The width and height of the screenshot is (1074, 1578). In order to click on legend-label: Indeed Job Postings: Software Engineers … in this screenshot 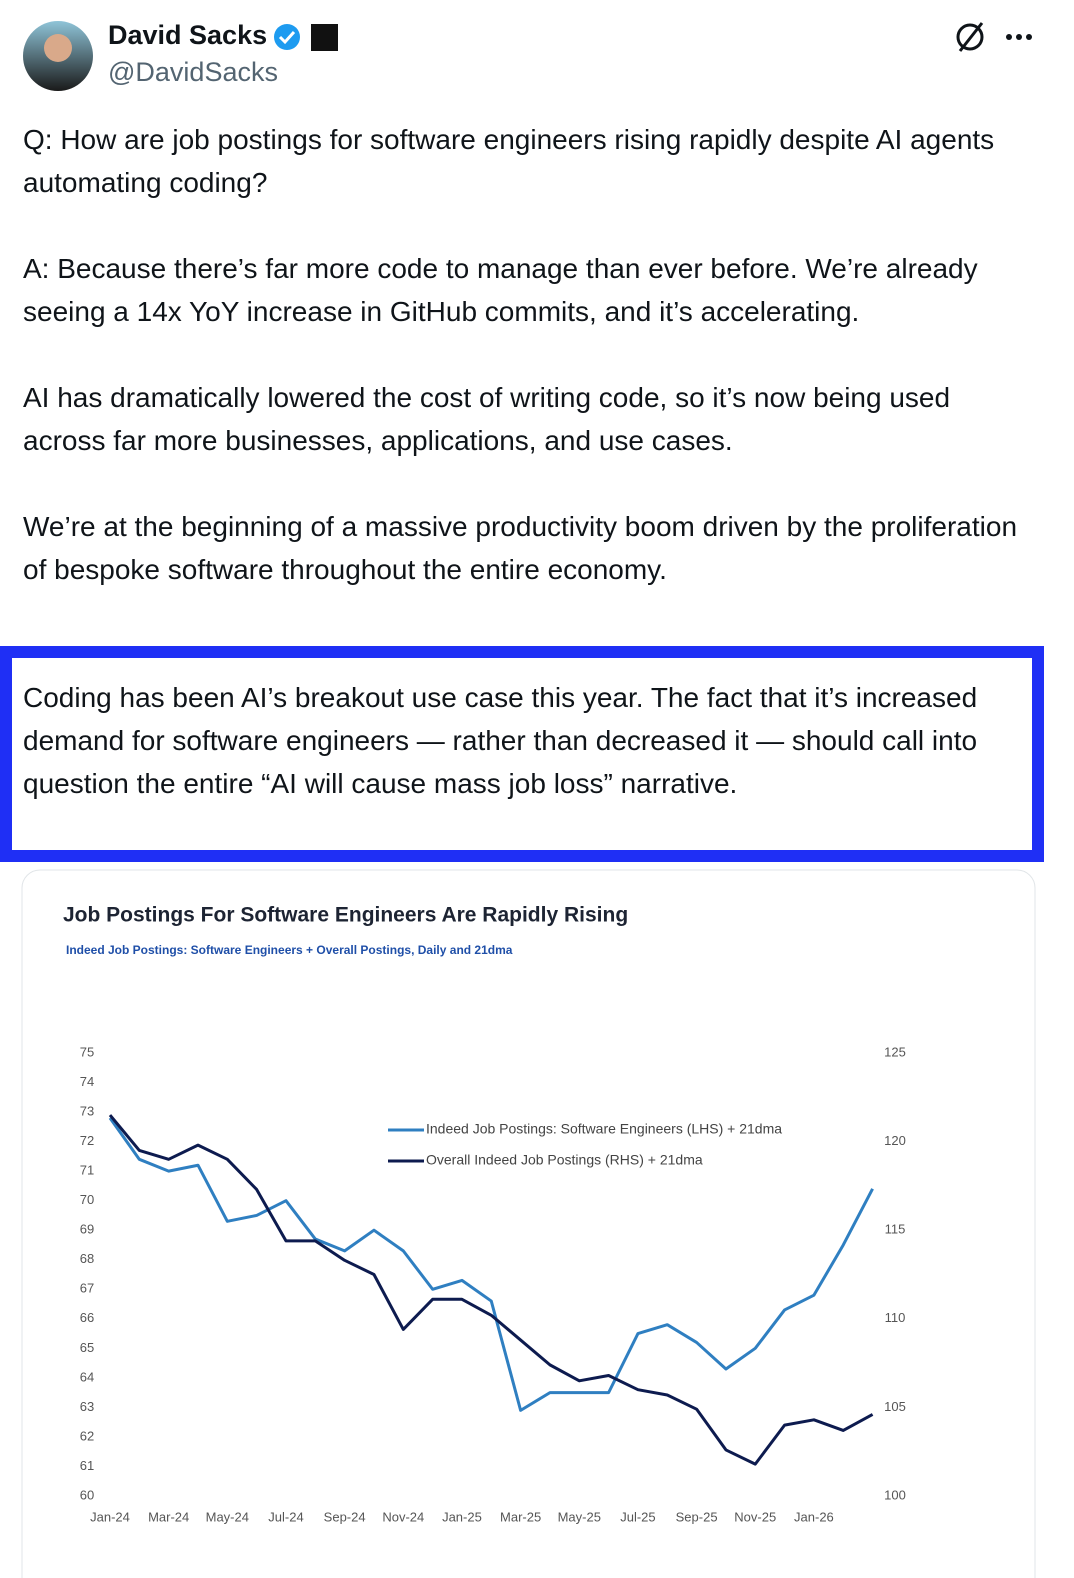, I will do `click(604, 1129)`.